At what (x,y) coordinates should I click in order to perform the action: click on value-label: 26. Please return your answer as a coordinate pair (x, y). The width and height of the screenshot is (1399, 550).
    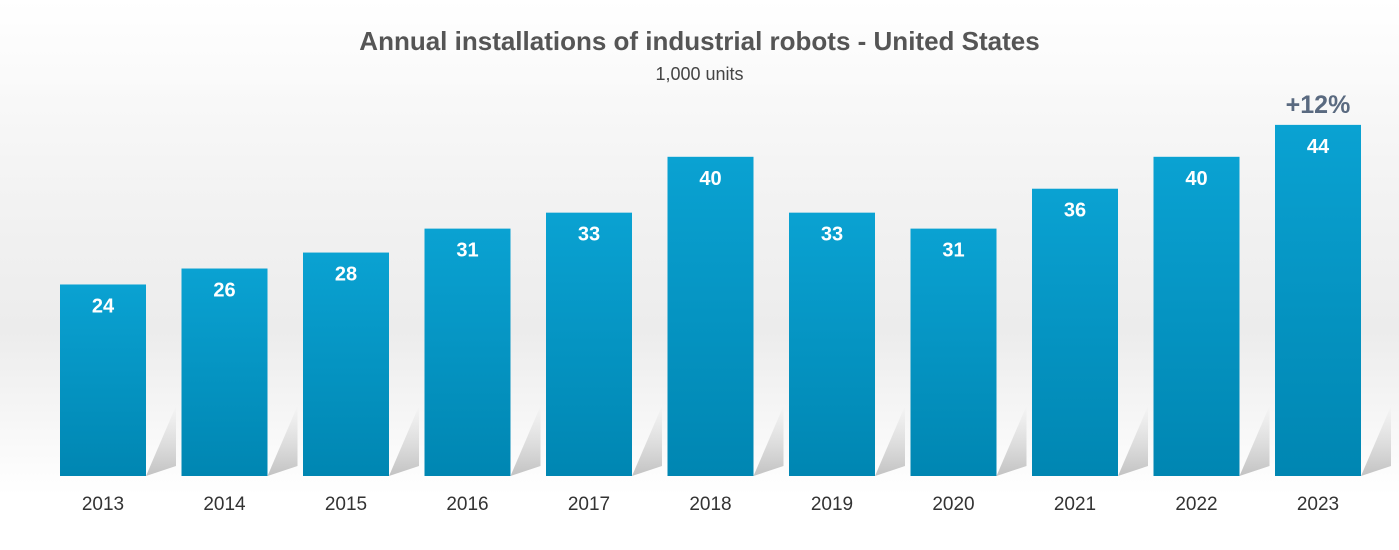
    Looking at the image, I should click on (224, 291).